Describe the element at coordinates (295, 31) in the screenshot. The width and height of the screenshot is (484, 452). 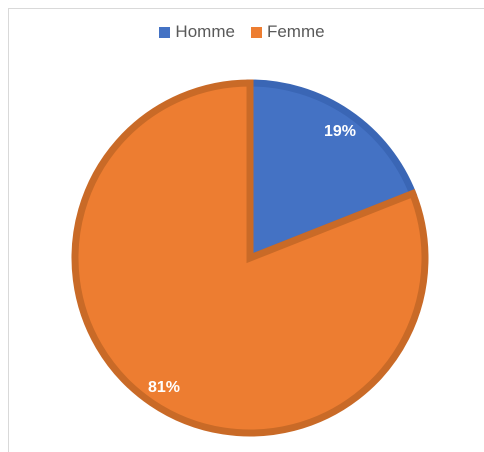
I see `legend-label-femme: Femme` at that location.